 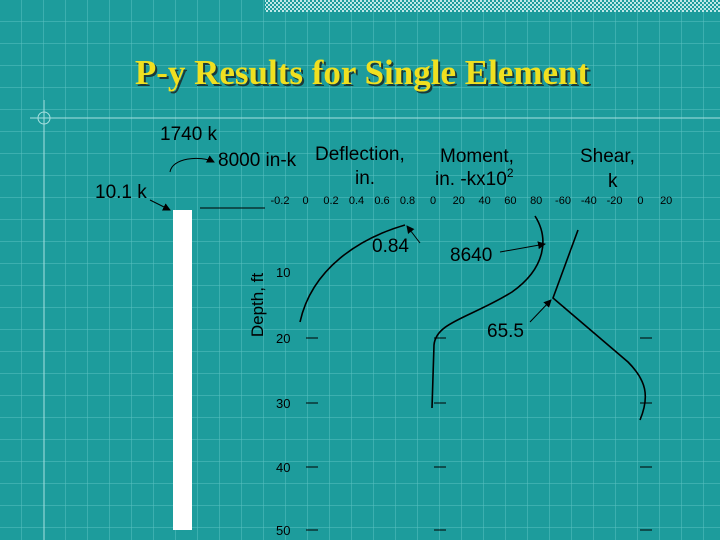 I want to click on title: P-y Results for Single Element, so click(x=362, y=72).